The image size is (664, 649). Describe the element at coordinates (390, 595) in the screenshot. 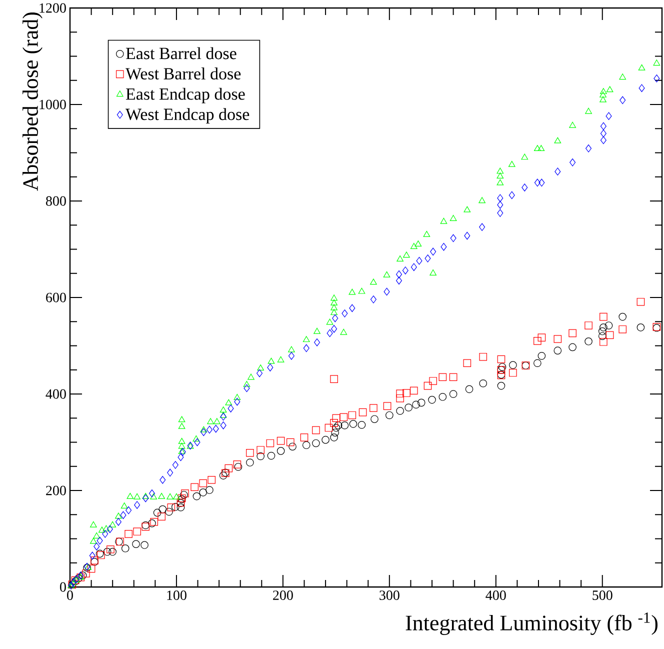

I see `x-tick-label: 300` at that location.